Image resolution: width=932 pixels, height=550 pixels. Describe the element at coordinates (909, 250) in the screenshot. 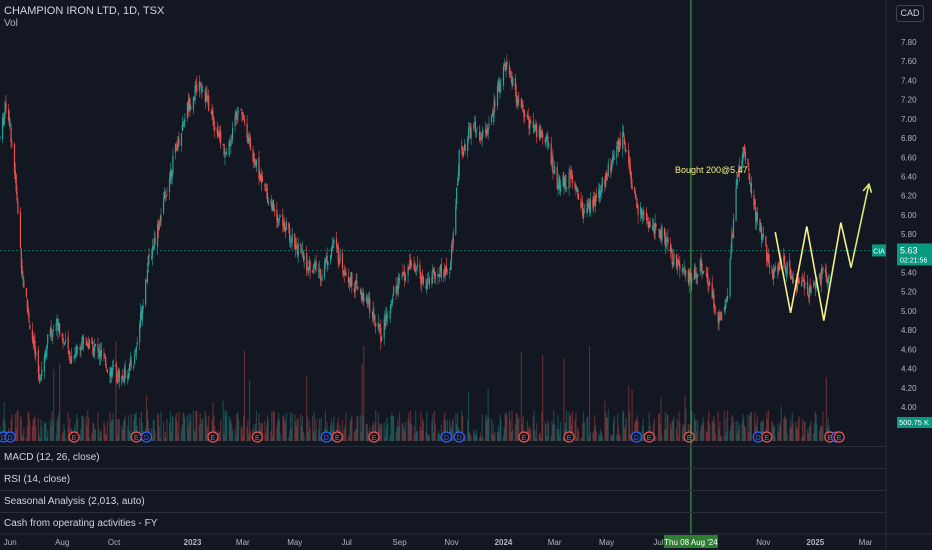

I see `last-price-value: 5.63` at that location.